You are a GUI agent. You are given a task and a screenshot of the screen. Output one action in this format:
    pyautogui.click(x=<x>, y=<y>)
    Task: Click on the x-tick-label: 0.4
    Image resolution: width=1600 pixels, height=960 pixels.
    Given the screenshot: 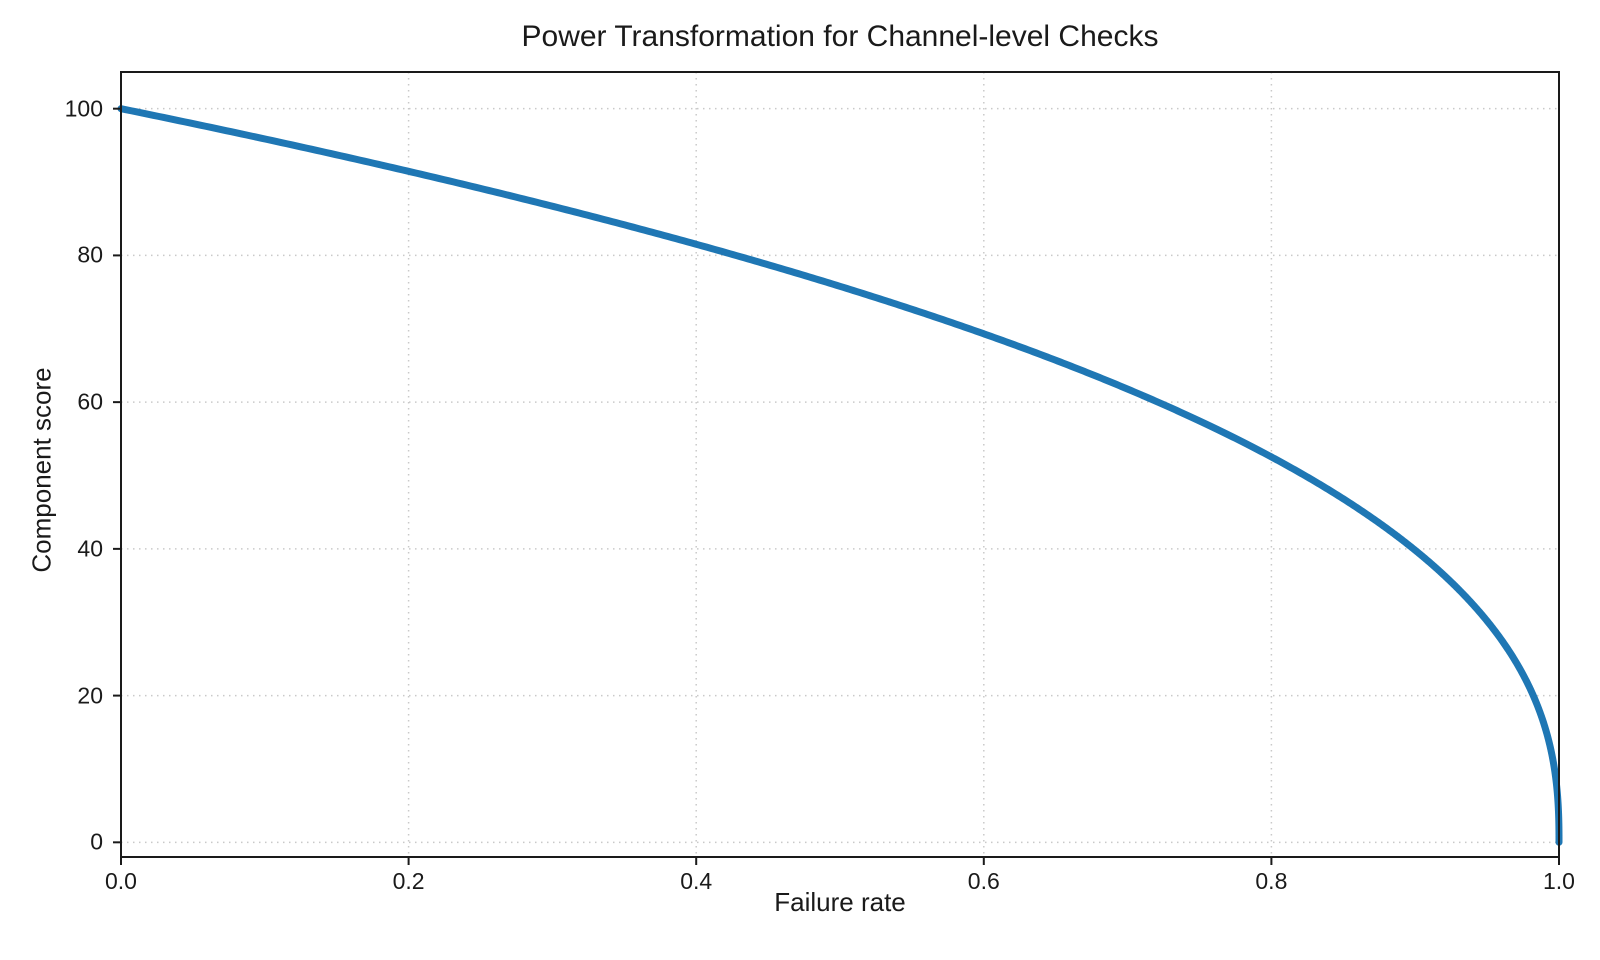 What is the action you would take?
    pyautogui.click(x=696, y=881)
    